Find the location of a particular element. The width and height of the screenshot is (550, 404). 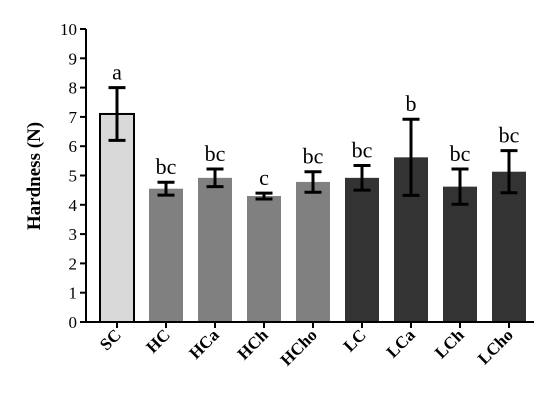

bar-lch is located at coordinates (460, 254).